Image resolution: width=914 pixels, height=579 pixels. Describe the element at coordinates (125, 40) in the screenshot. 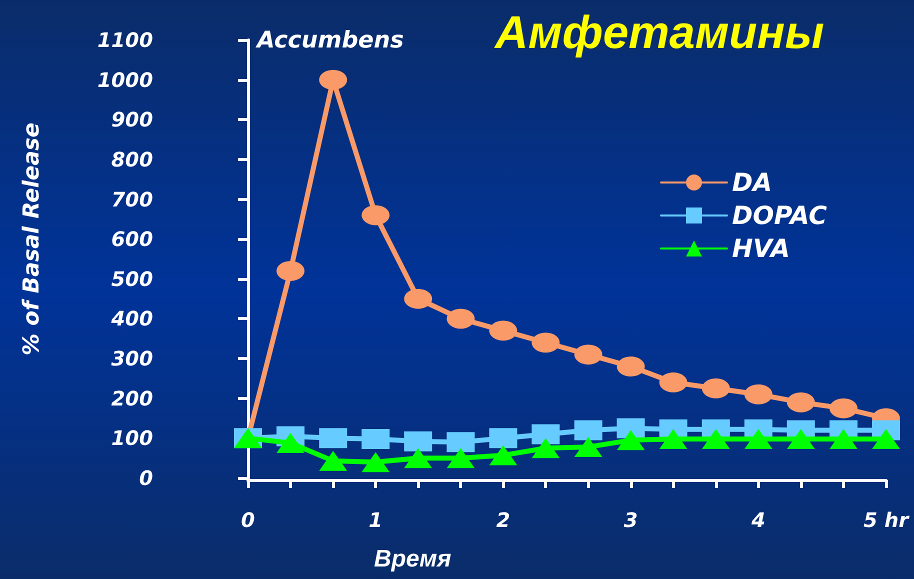

I see `y-tick-label: 1100` at that location.